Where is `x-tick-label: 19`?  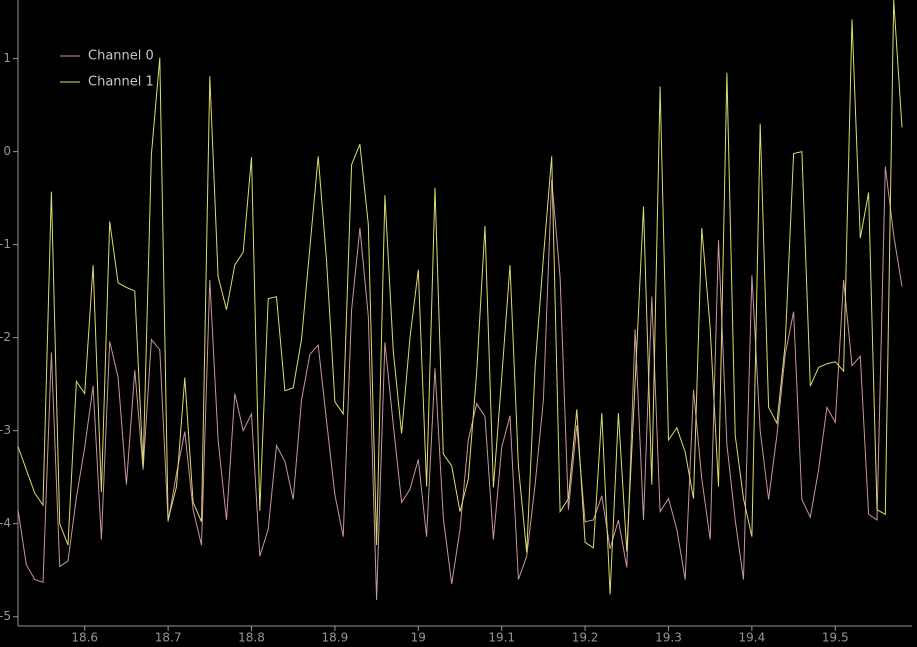
x-tick-label: 19 is located at coordinates (418, 638).